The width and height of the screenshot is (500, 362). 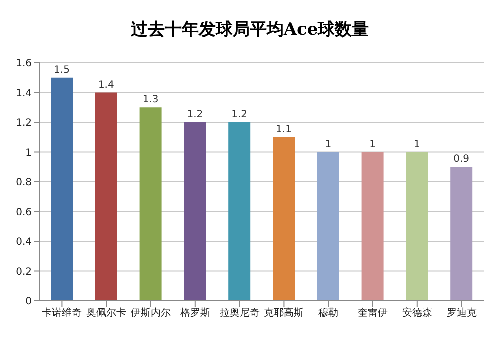 What do you see at coordinates (62, 313) in the screenshot?
I see `x-tick-label: 卡诺维奇` at bounding box center [62, 313].